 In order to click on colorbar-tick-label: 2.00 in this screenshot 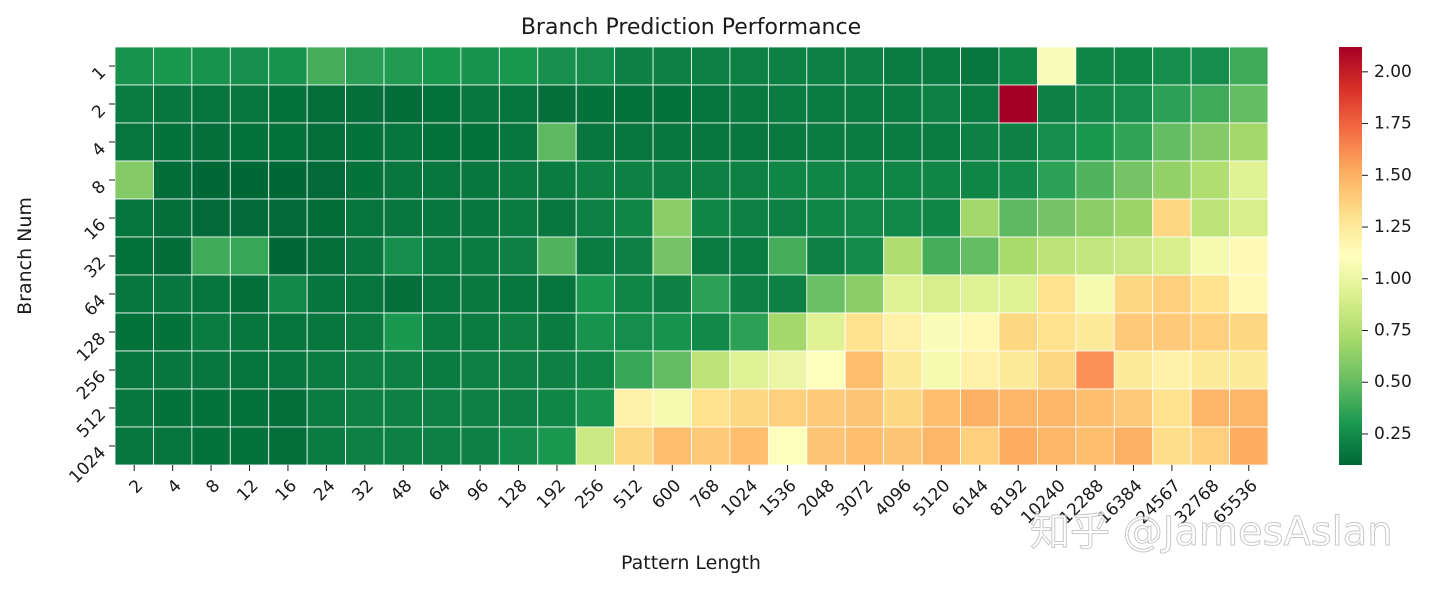, I will do `click(1393, 72)`.